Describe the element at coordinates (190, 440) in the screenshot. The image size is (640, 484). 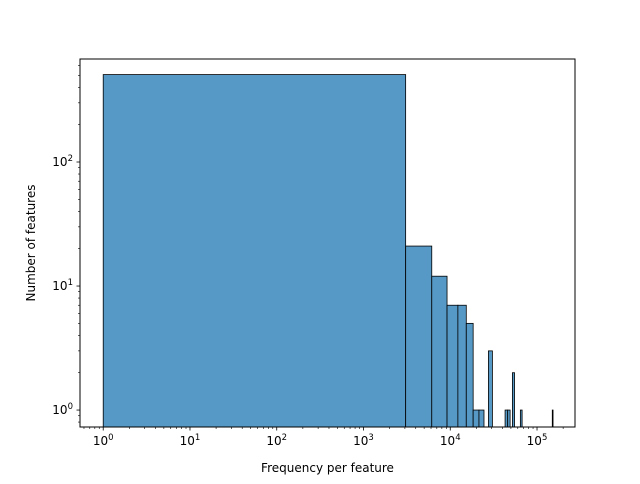
I see `x-tick-label: 101` at that location.